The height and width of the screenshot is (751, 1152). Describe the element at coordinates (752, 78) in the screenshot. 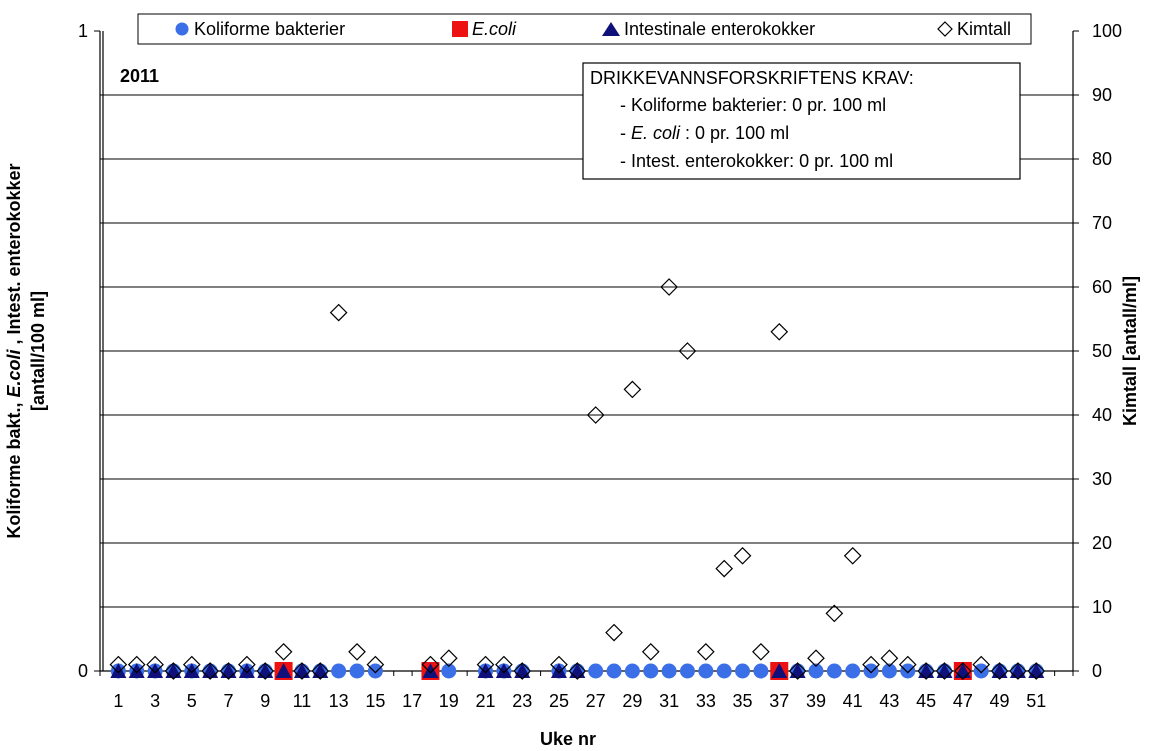

I see `requirements-title: DRIKKEVANNSFORSKRIFTENS KRAV:` at that location.